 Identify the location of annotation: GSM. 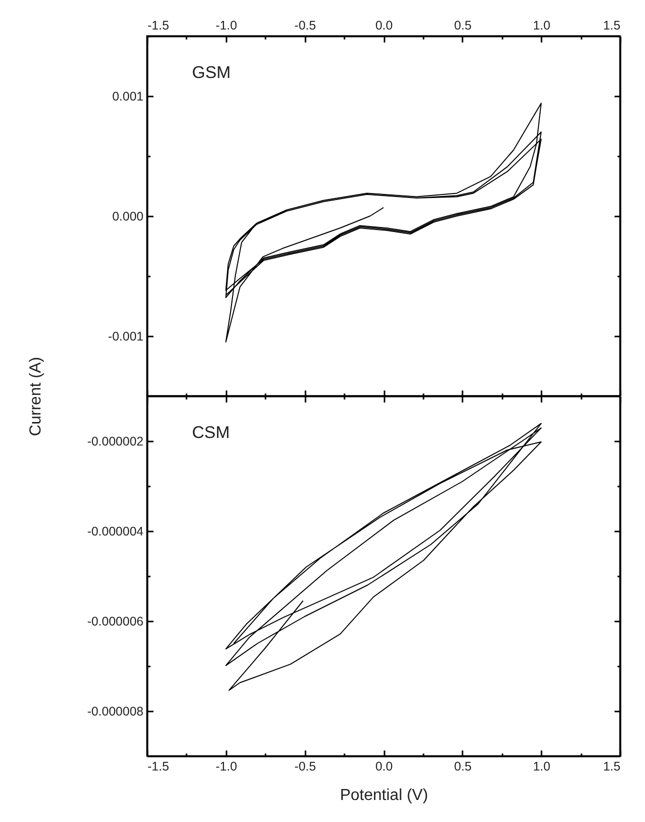
(211, 72).